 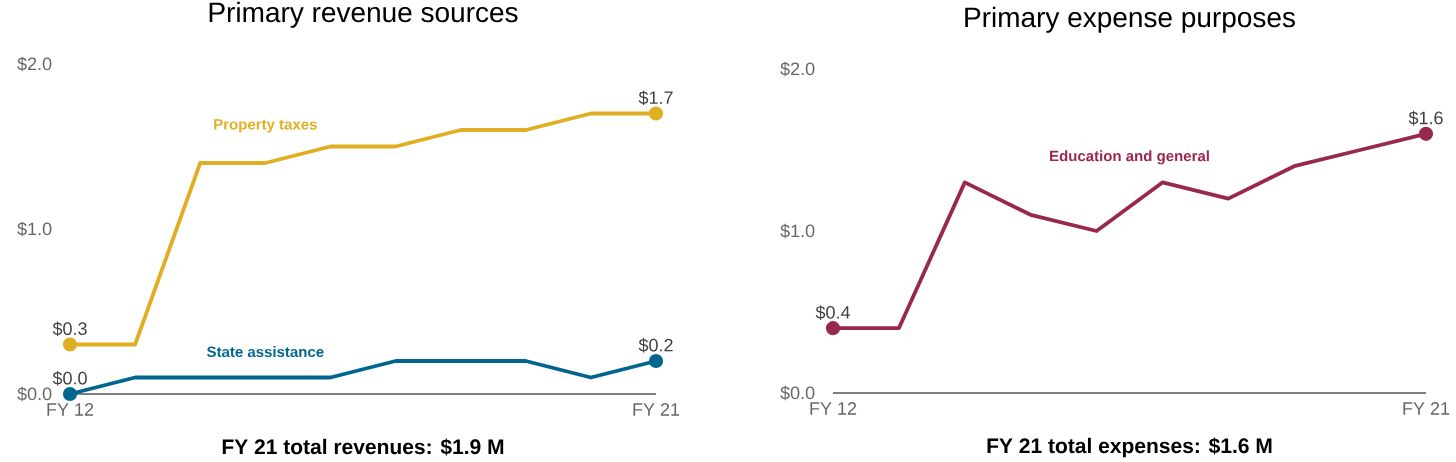 I want to click on series-label: Property taxes, so click(x=265, y=126).